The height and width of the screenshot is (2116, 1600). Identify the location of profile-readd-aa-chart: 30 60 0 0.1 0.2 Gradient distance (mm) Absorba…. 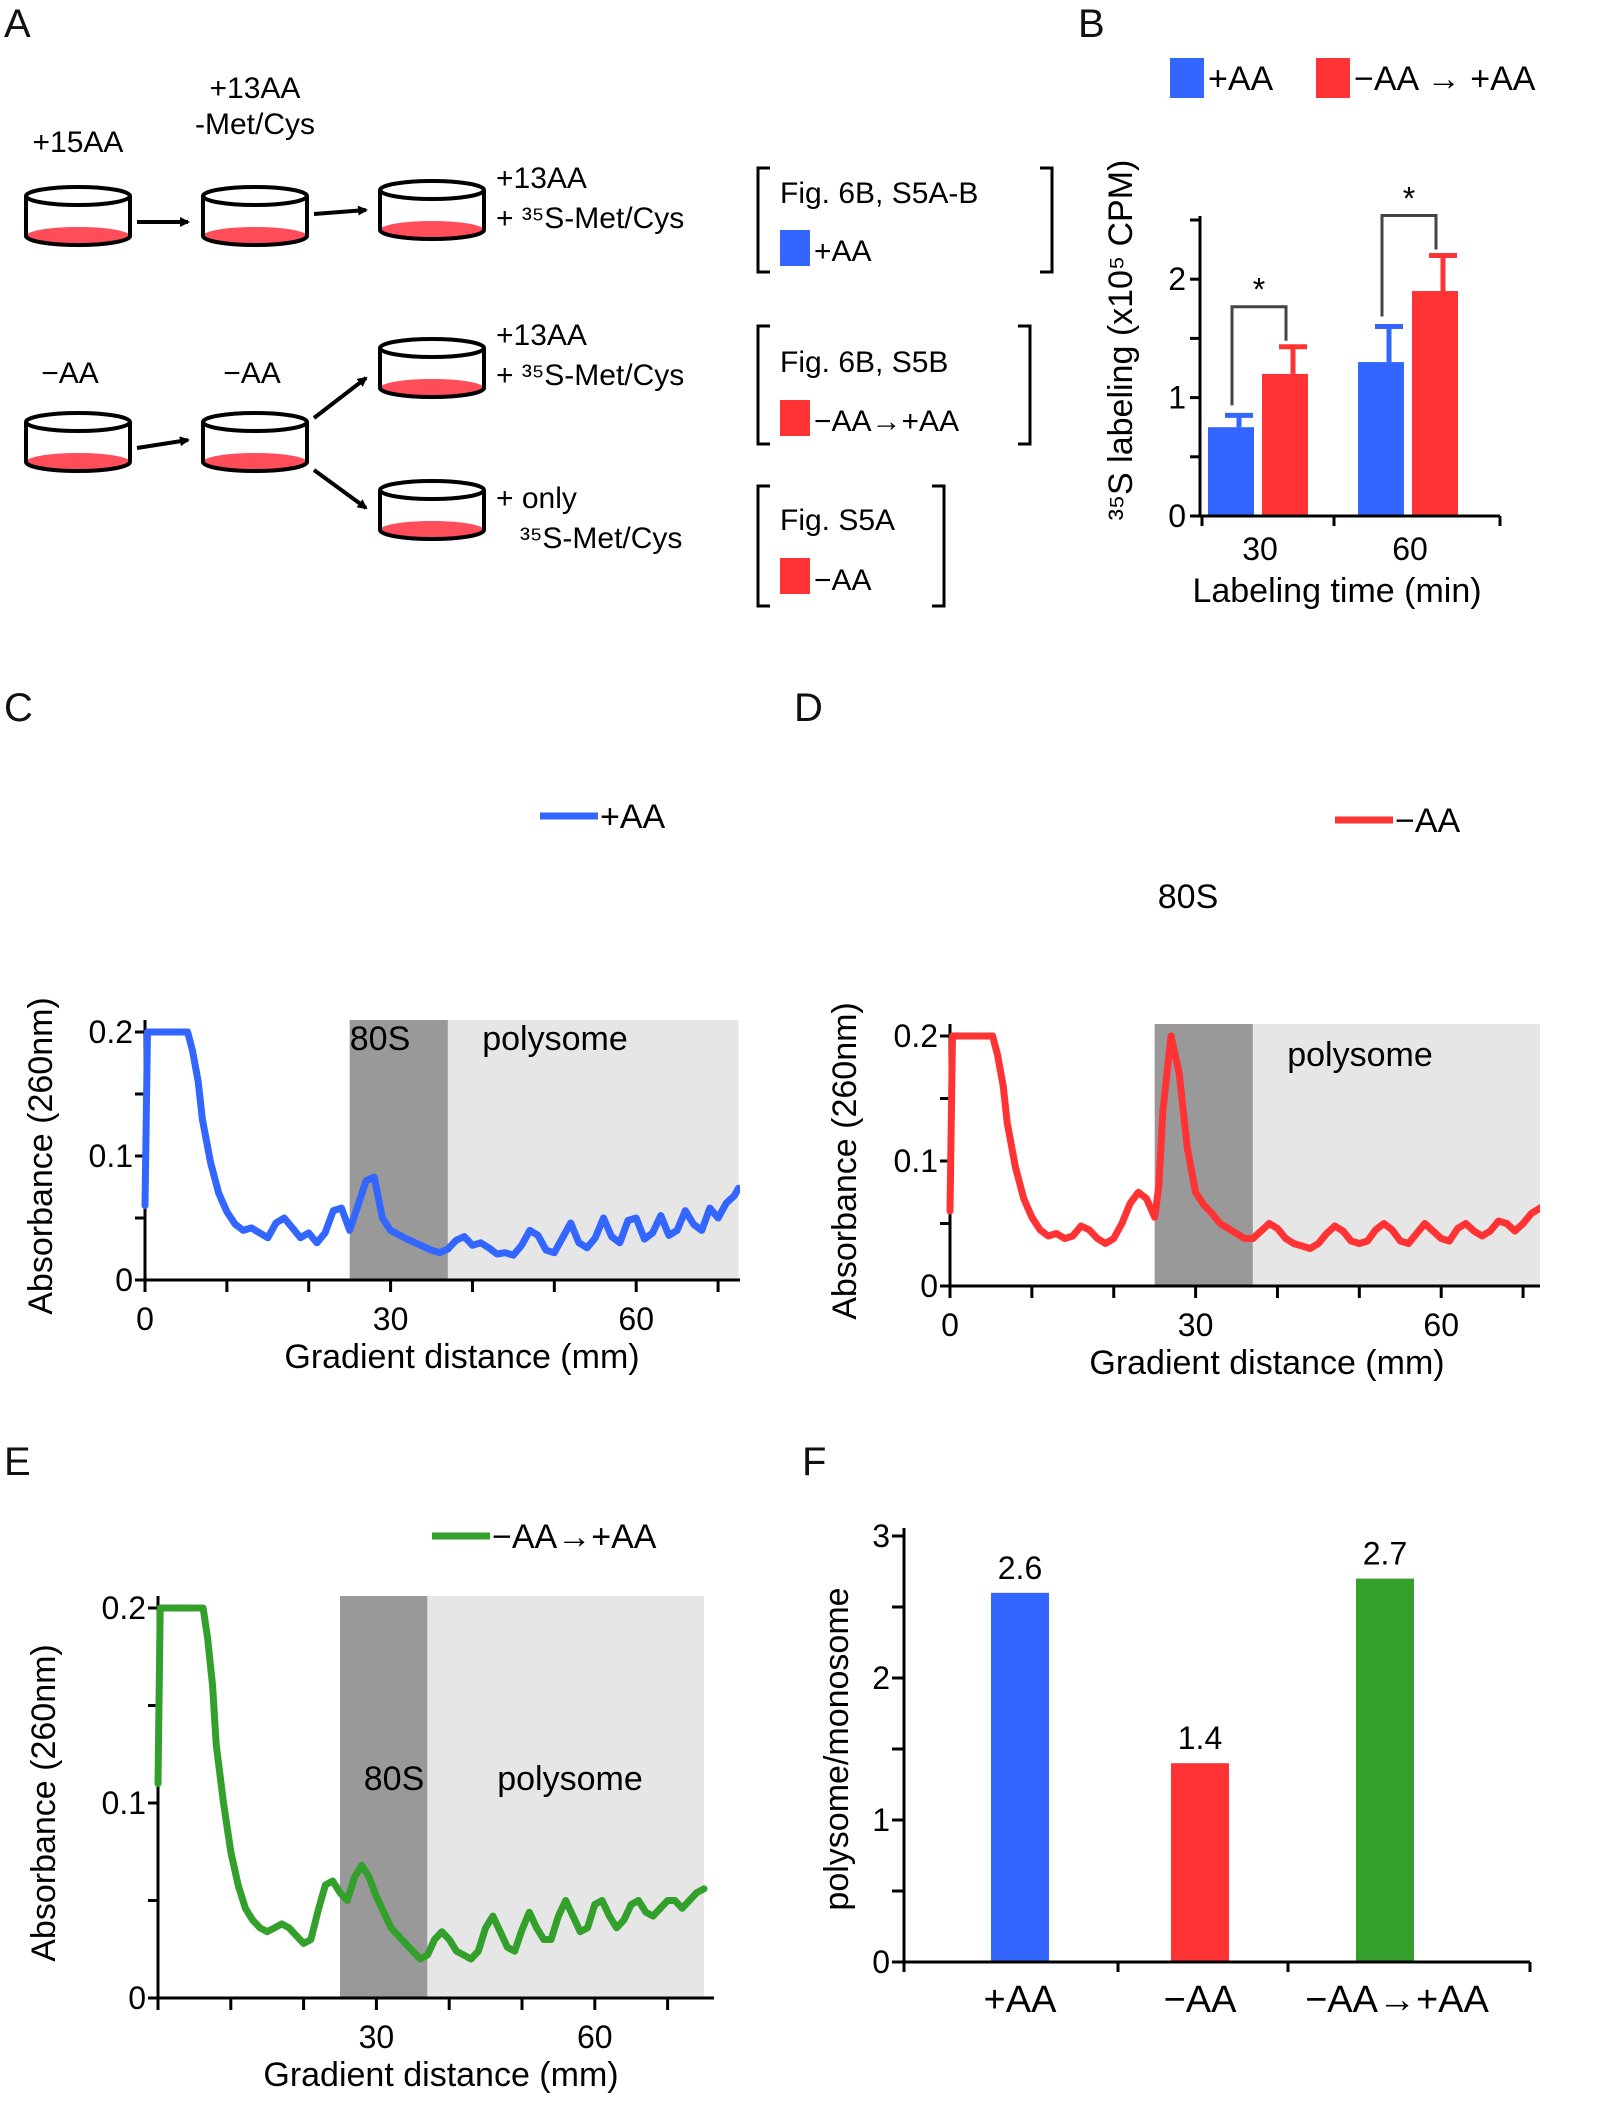
(369, 1806).